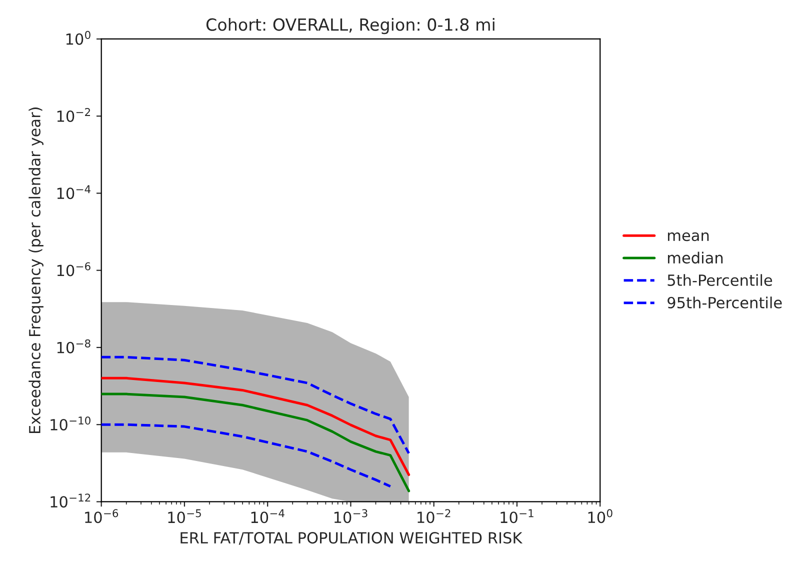 The width and height of the screenshot is (798, 565). What do you see at coordinates (720, 280) in the screenshot?
I see `legend-label: 5th-Percentile` at bounding box center [720, 280].